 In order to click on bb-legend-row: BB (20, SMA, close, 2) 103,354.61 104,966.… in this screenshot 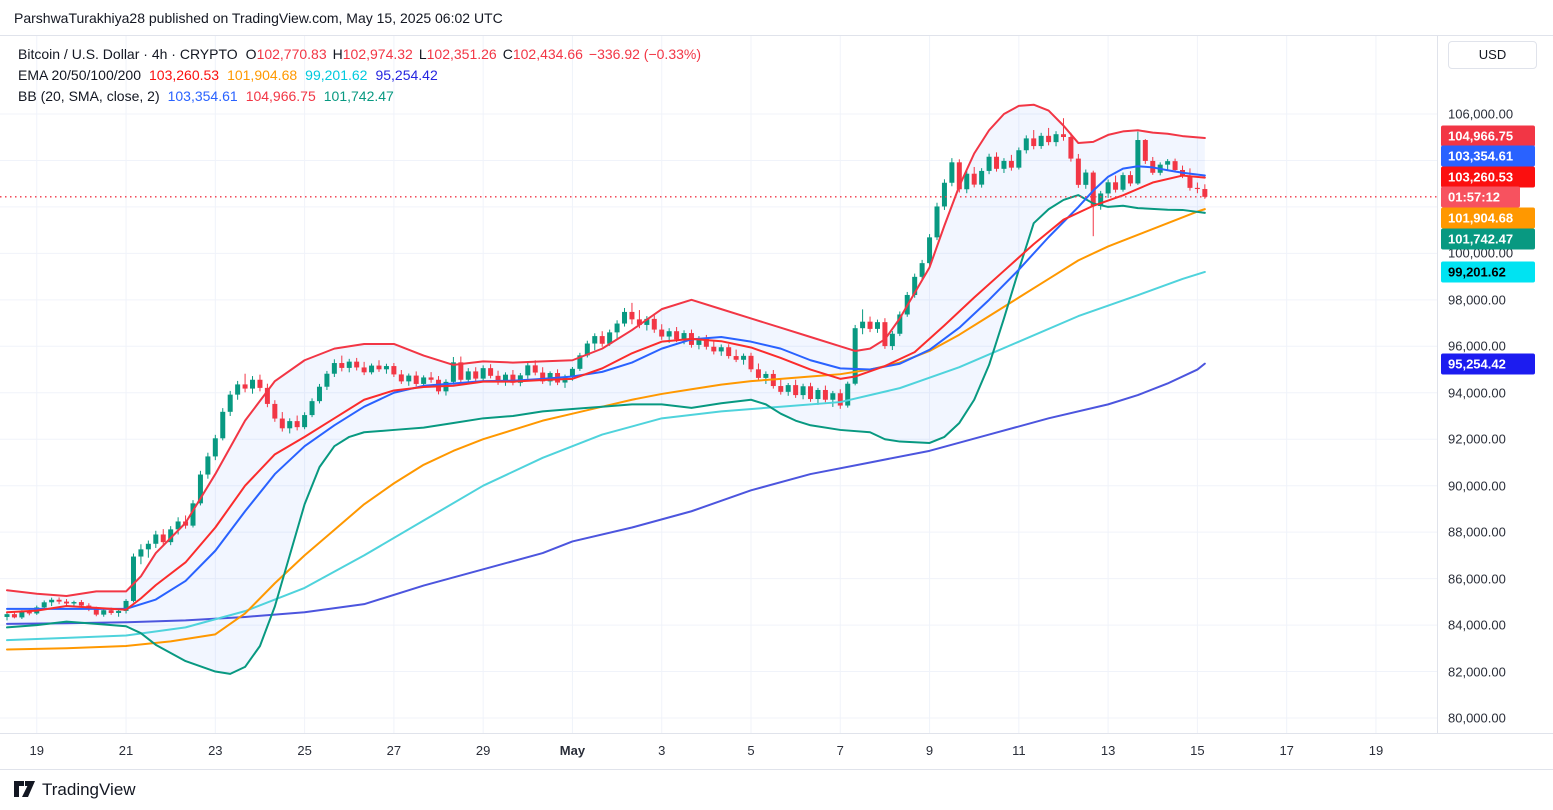, I will do `click(363, 96)`.